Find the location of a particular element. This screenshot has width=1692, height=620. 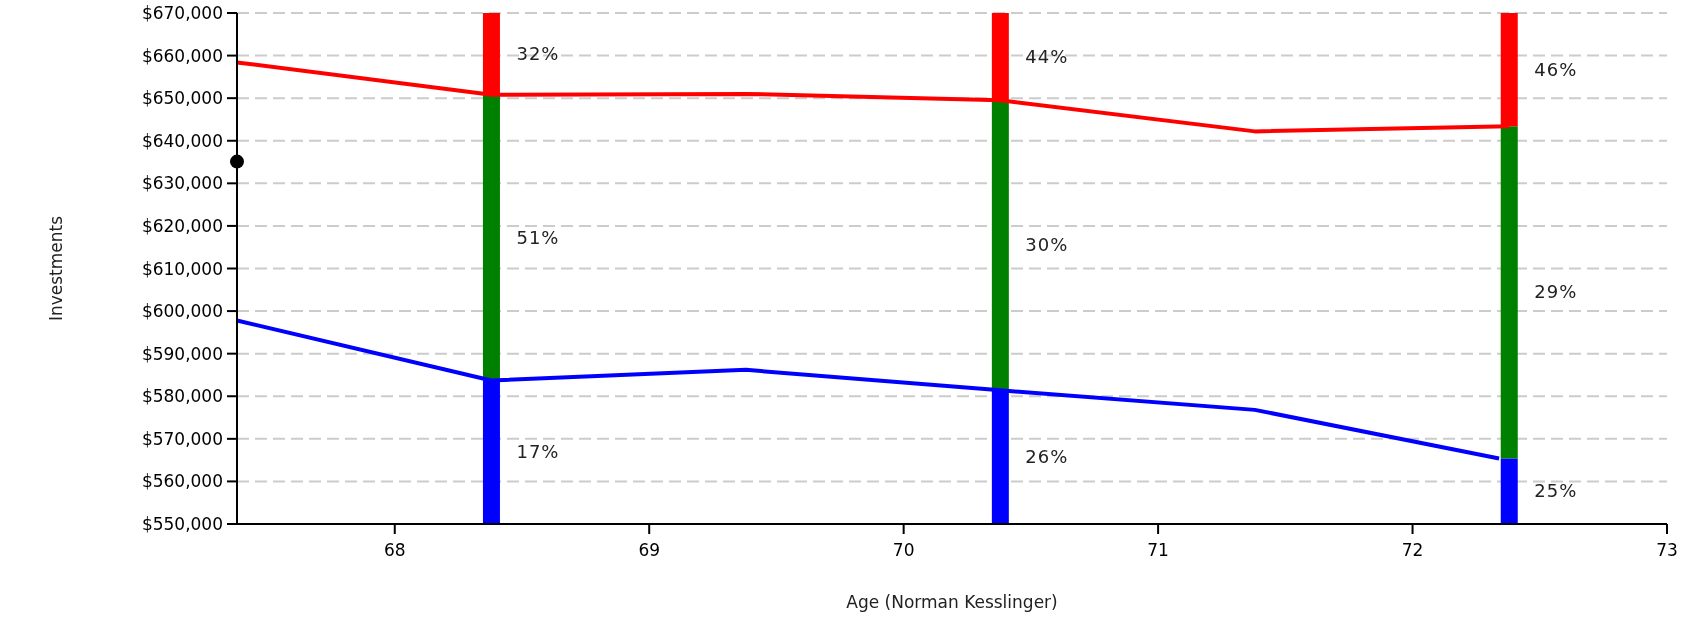

y-tick-label: $630,000 is located at coordinates (182, 183).